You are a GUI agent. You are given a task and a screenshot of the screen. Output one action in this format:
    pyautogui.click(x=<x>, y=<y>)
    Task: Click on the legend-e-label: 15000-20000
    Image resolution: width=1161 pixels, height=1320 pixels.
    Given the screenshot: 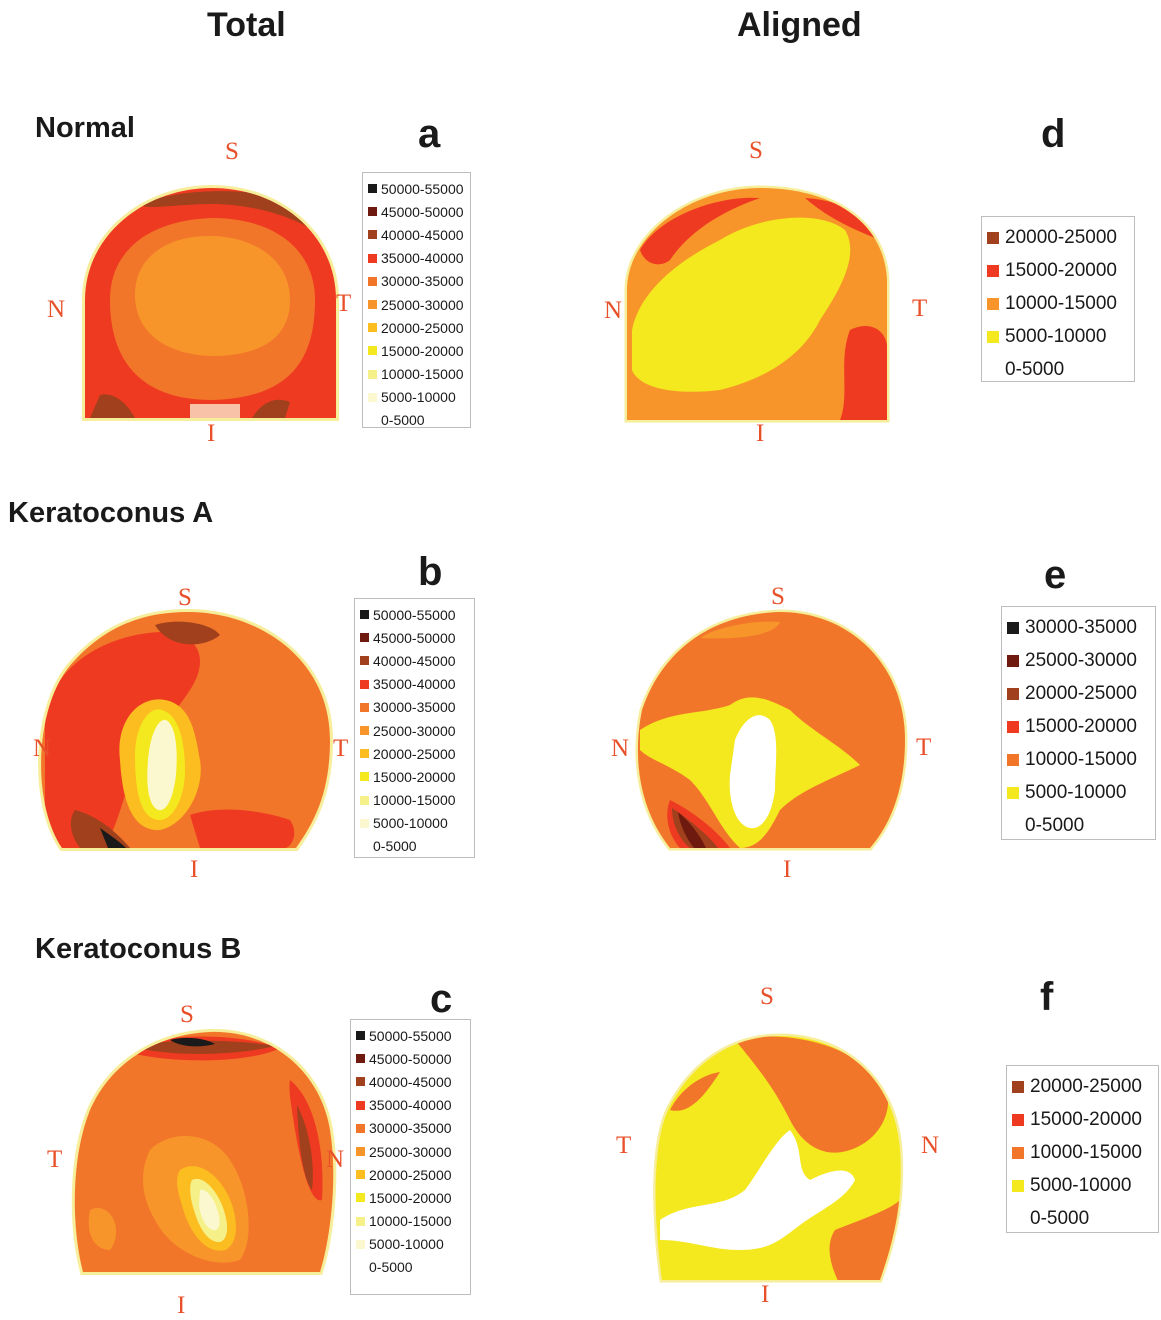 What is the action you would take?
    pyautogui.click(x=1081, y=726)
    